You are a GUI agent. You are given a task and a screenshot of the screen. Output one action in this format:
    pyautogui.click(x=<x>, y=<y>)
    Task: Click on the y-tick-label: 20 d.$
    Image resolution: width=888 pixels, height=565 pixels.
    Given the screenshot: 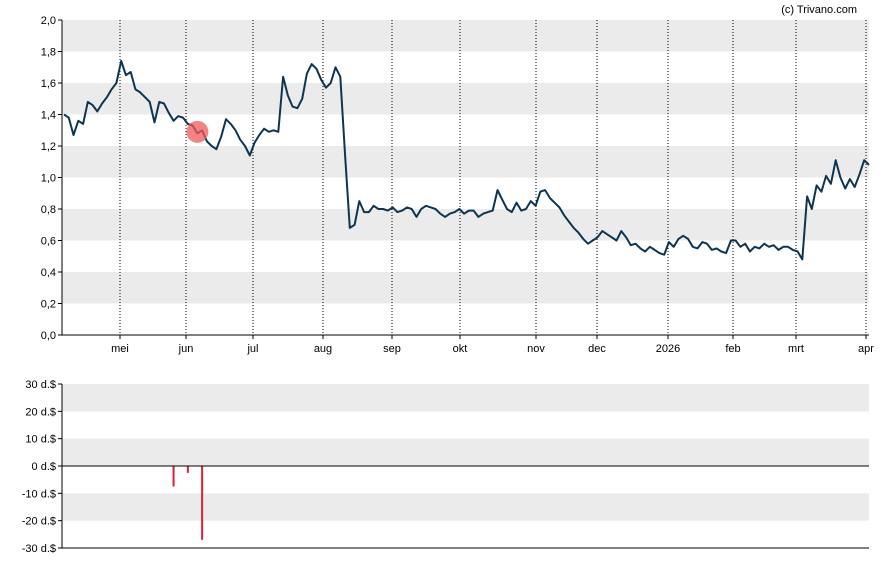 What is the action you would take?
    pyautogui.click(x=40, y=412)
    